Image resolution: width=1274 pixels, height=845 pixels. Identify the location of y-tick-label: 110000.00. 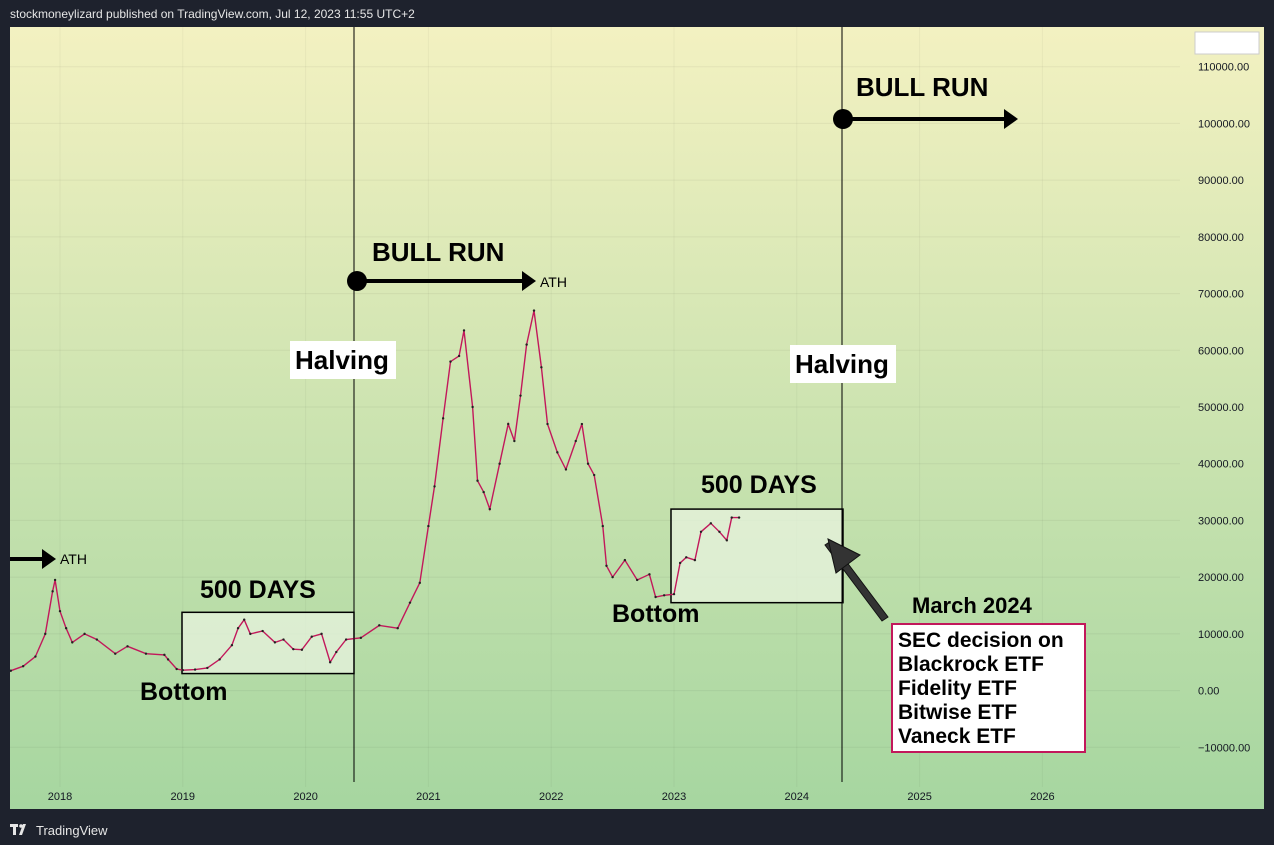
(1223, 68).